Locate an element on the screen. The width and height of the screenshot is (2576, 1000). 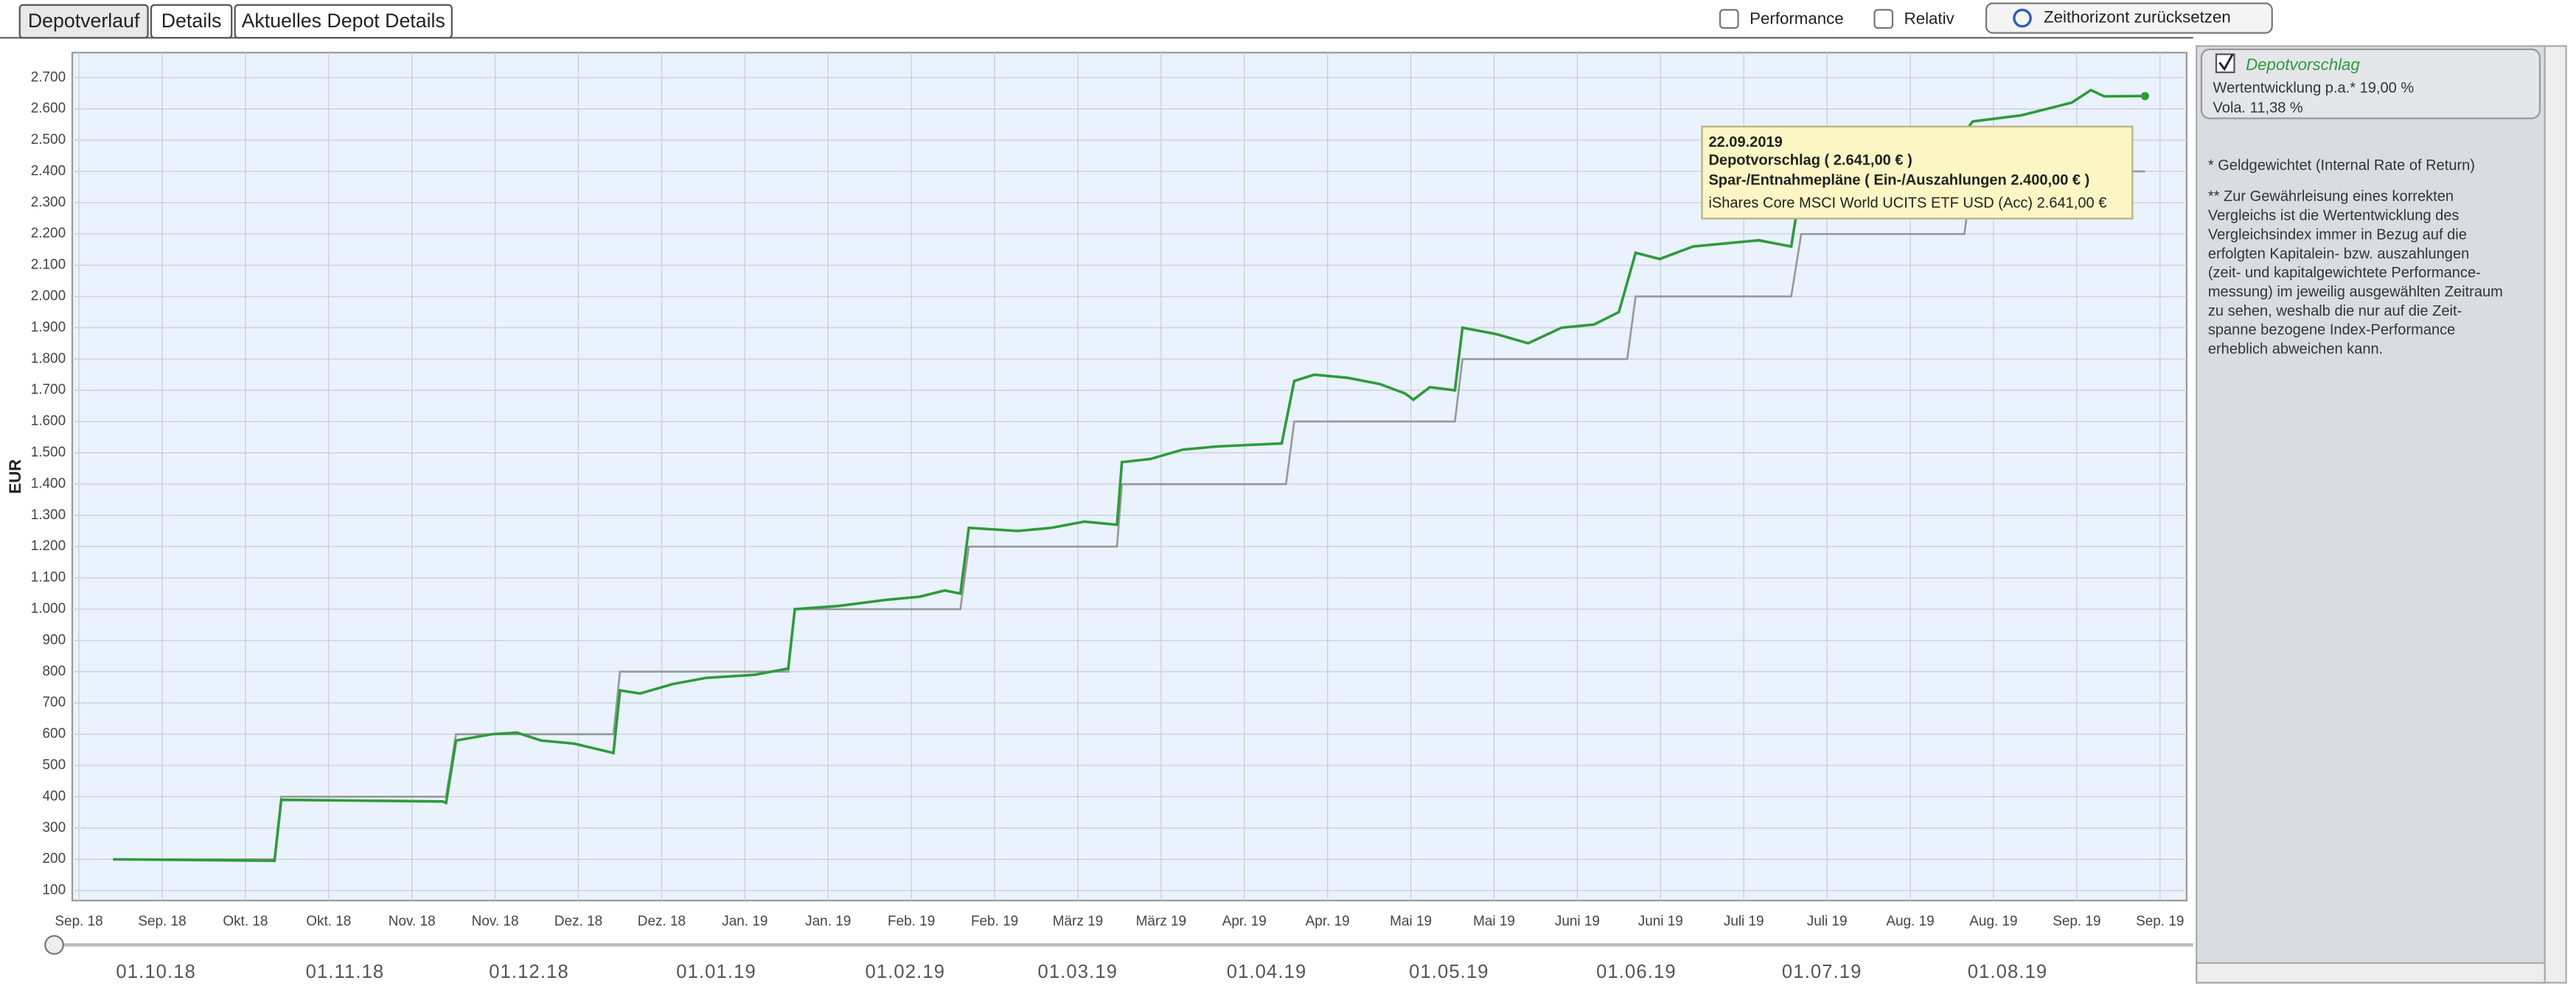
note-line: Vergleichsindex immer in Bezug auf die is located at coordinates (2337, 234).